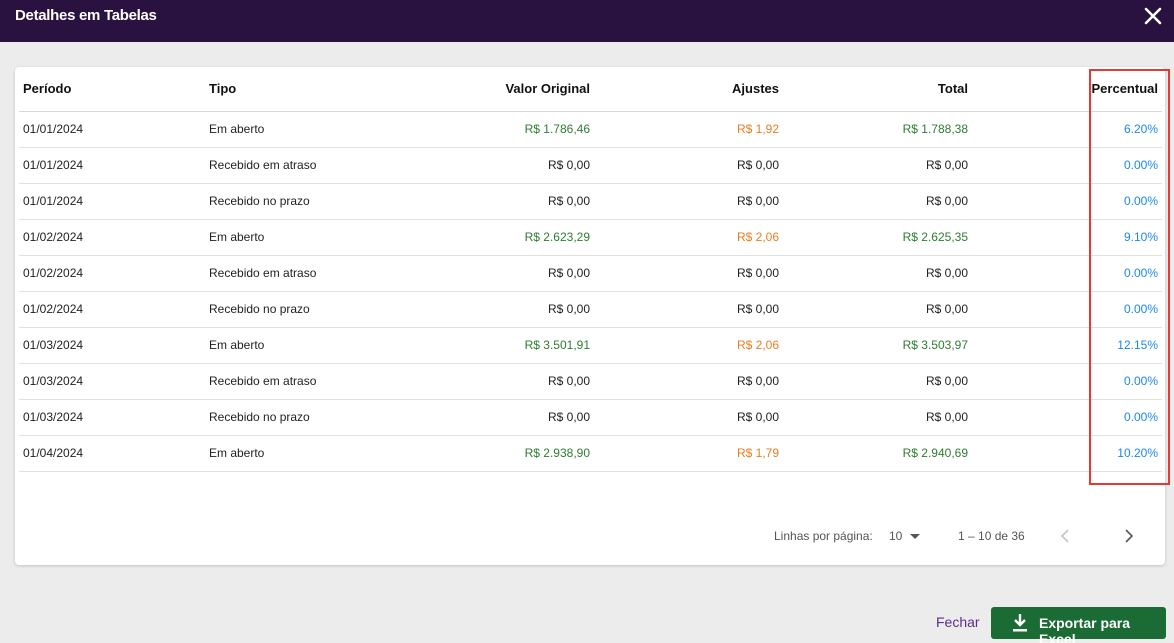  Describe the element at coordinates (86, 15) in the screenshot. I see `dialog-title: Detalhes em Tabelas` at that location.